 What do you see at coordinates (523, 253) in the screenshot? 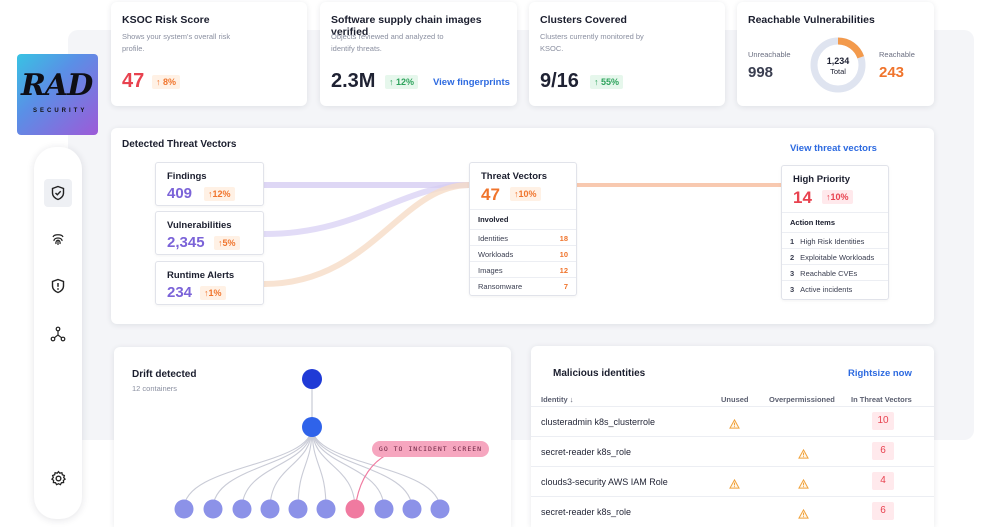
I see `involved-row: Workloads 10` at bounding box center [523, 253].